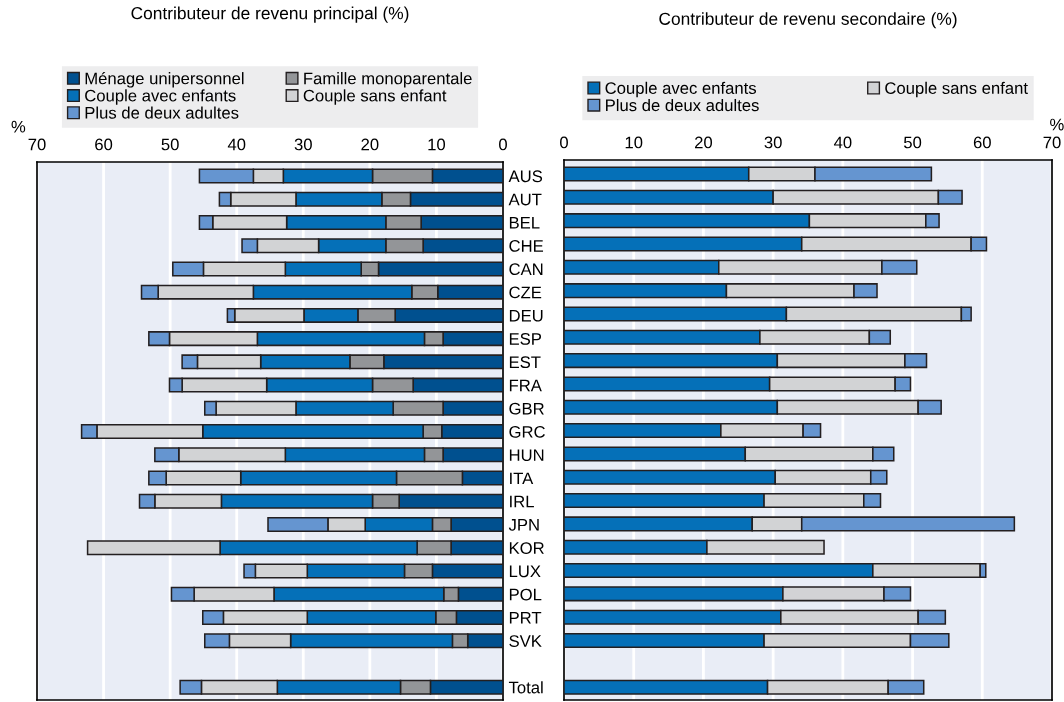 The height and width of the screenshot is (702, 1064). Describe the element at coordinates (270, 14) in the screenshot. I see `chart-title: Contributeur de revenu principal (%)` at that location.